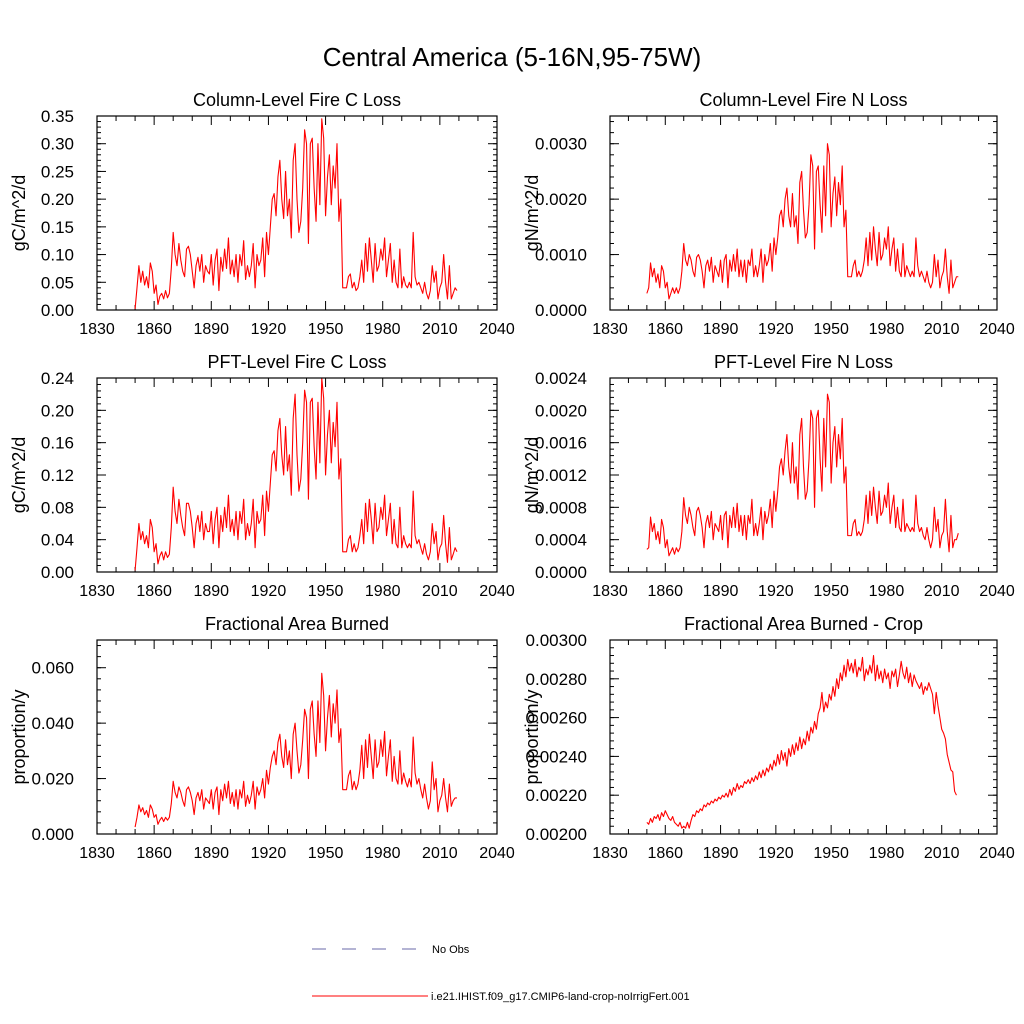 This screenshot has height=1024, width=1024. I want to click on y-axis-label: proportion/y, so click(19, 736).